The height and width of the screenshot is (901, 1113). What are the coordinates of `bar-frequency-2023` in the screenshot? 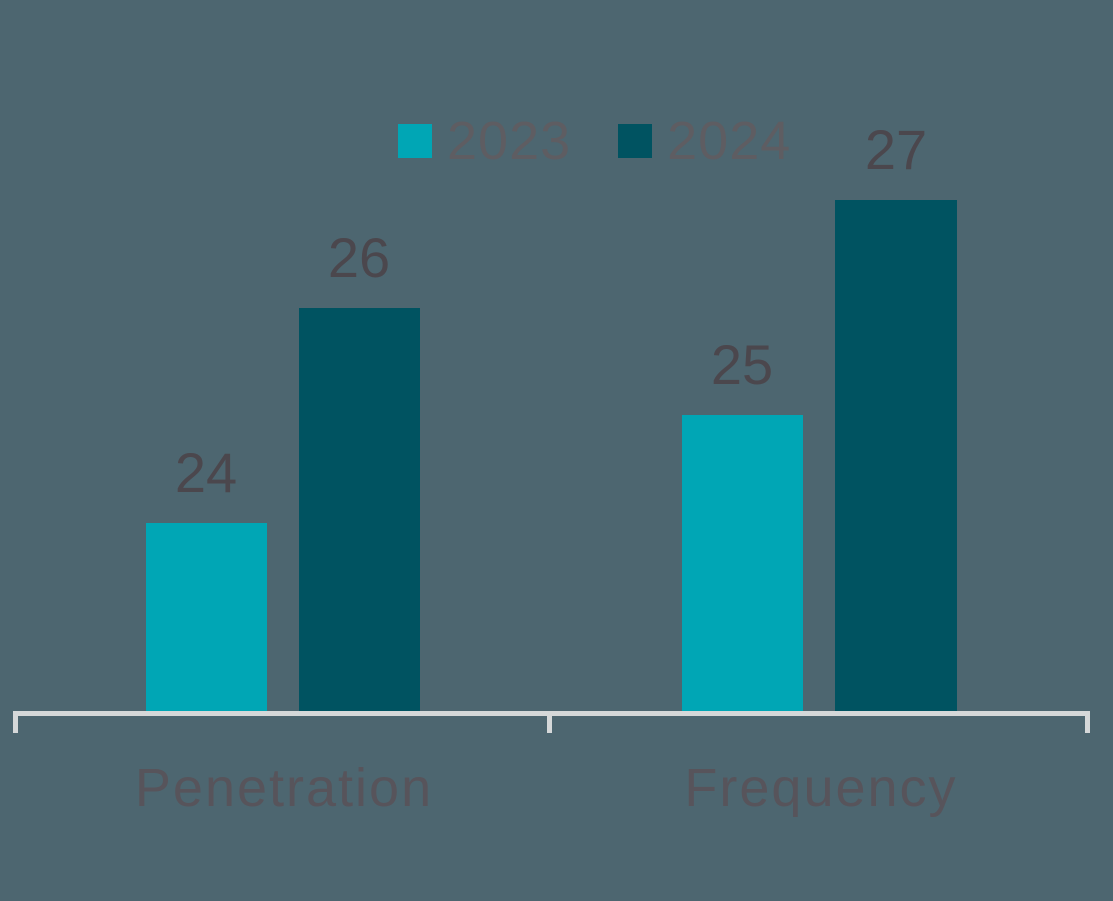 It's located at (742, 563).